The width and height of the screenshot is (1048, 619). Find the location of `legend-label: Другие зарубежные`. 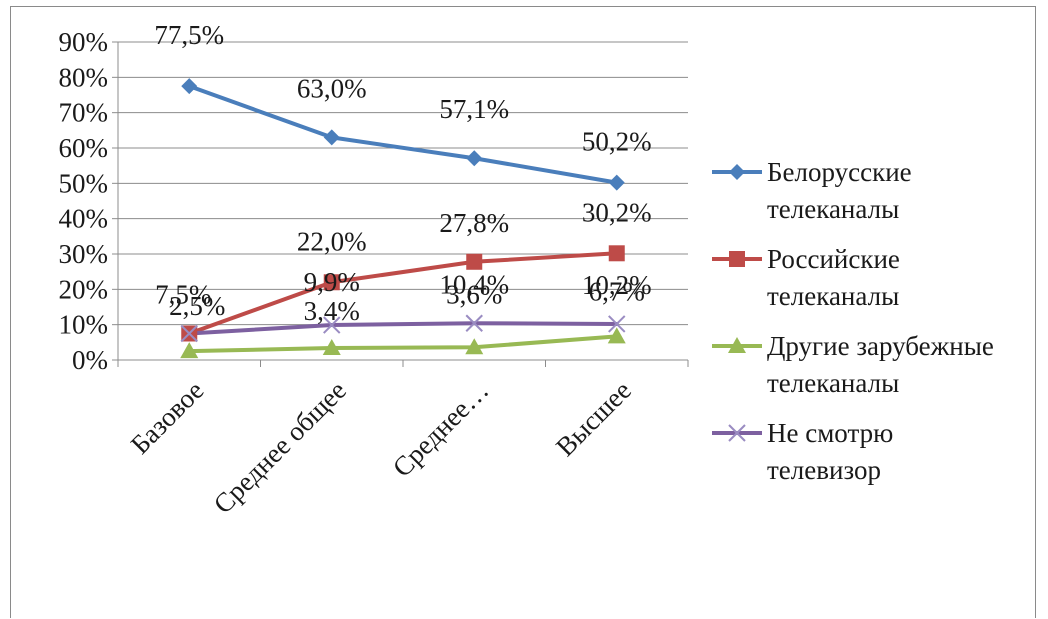

legend-label: Другие зарубежные is located at coordinates (880, 346).